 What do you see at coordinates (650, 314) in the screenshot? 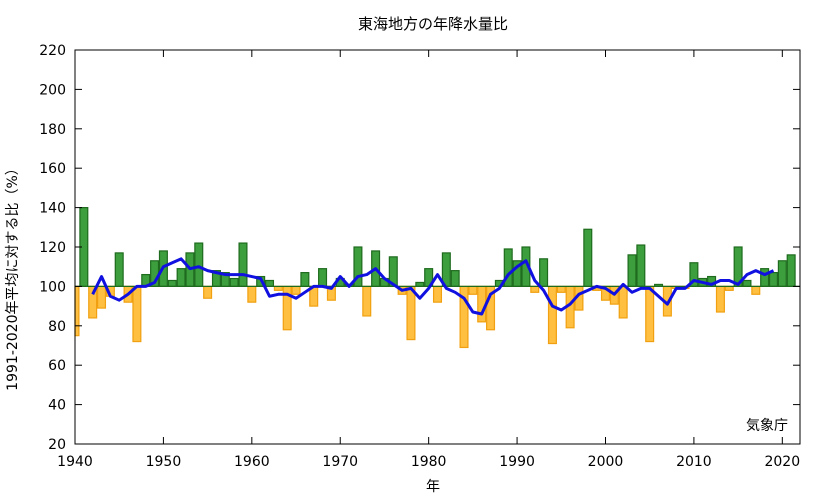
I see `bar-2005` at bounding box center [650, 314].